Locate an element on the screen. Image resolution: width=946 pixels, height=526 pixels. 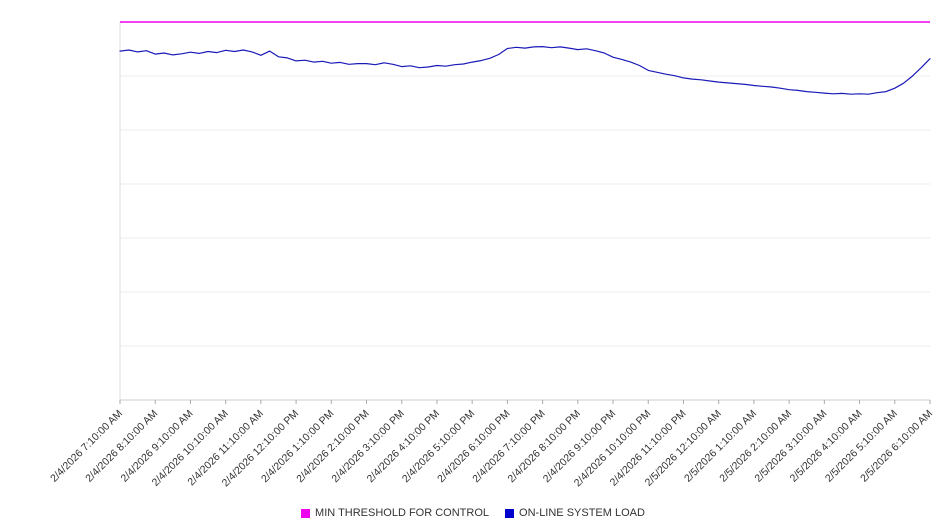
legend-swatch-min-threshold is located at coordinates (306, 513).